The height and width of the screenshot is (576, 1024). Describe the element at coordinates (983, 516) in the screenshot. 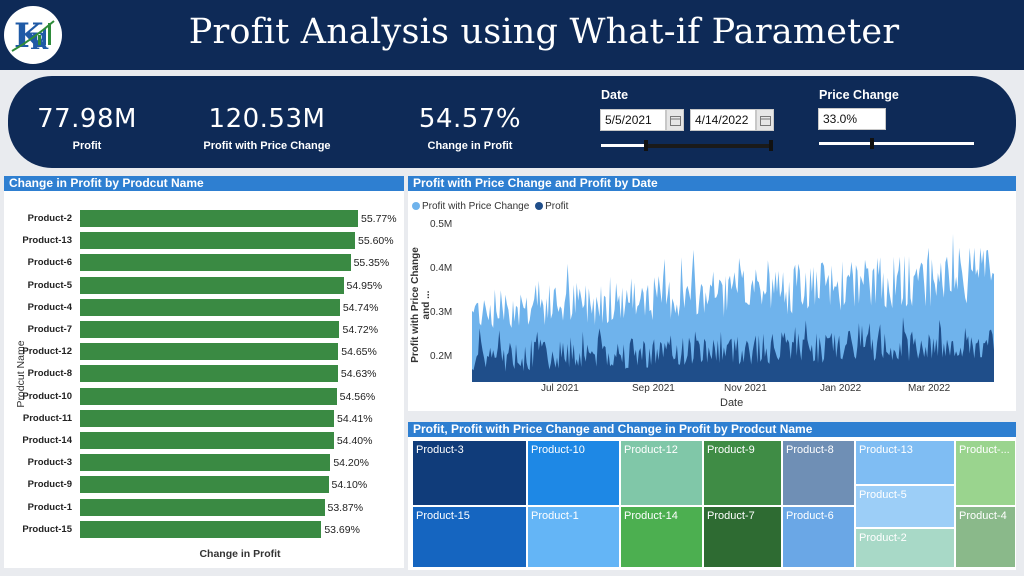

I see `treemap-tile-label: Product-4` at that location.